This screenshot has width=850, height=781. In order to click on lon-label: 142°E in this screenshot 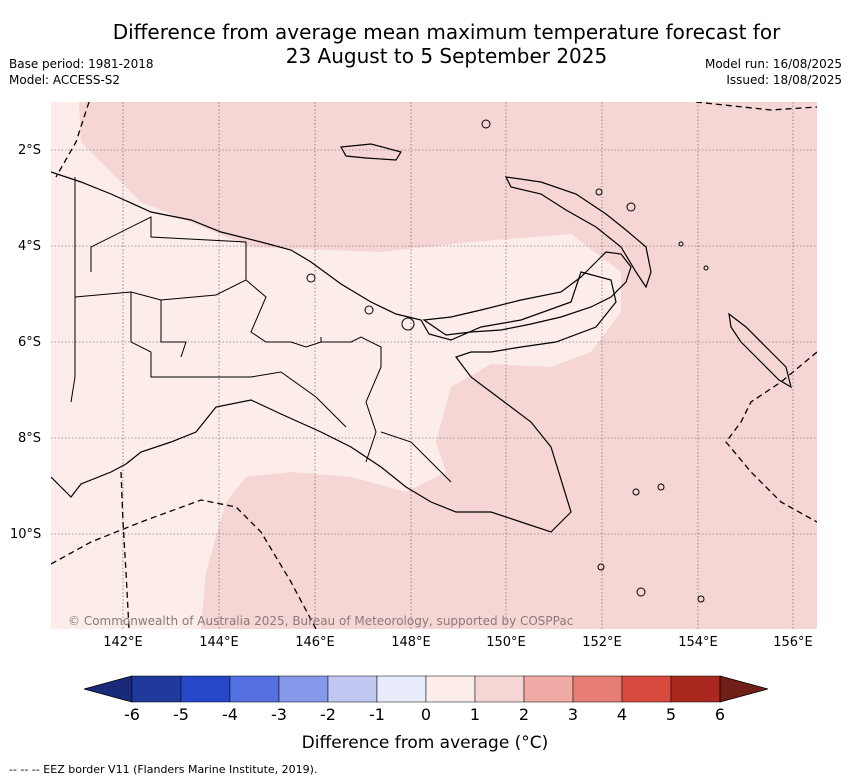, I will do `click(123, 642)`.